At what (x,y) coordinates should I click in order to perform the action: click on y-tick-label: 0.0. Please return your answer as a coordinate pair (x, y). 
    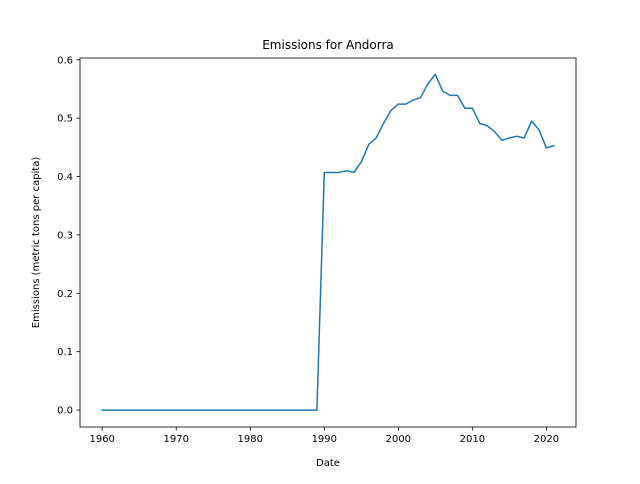
    Looking at the image, I should click on (65, 411).